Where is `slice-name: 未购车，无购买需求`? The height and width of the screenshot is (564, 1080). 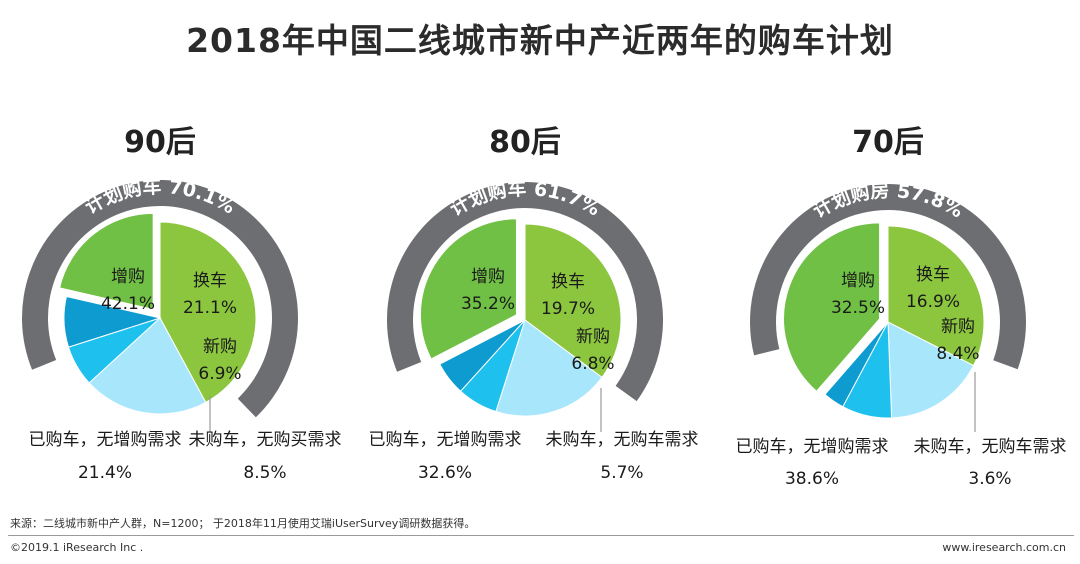
slice-name: 未购车，无购买需求 is located at coordinates (265, 440).